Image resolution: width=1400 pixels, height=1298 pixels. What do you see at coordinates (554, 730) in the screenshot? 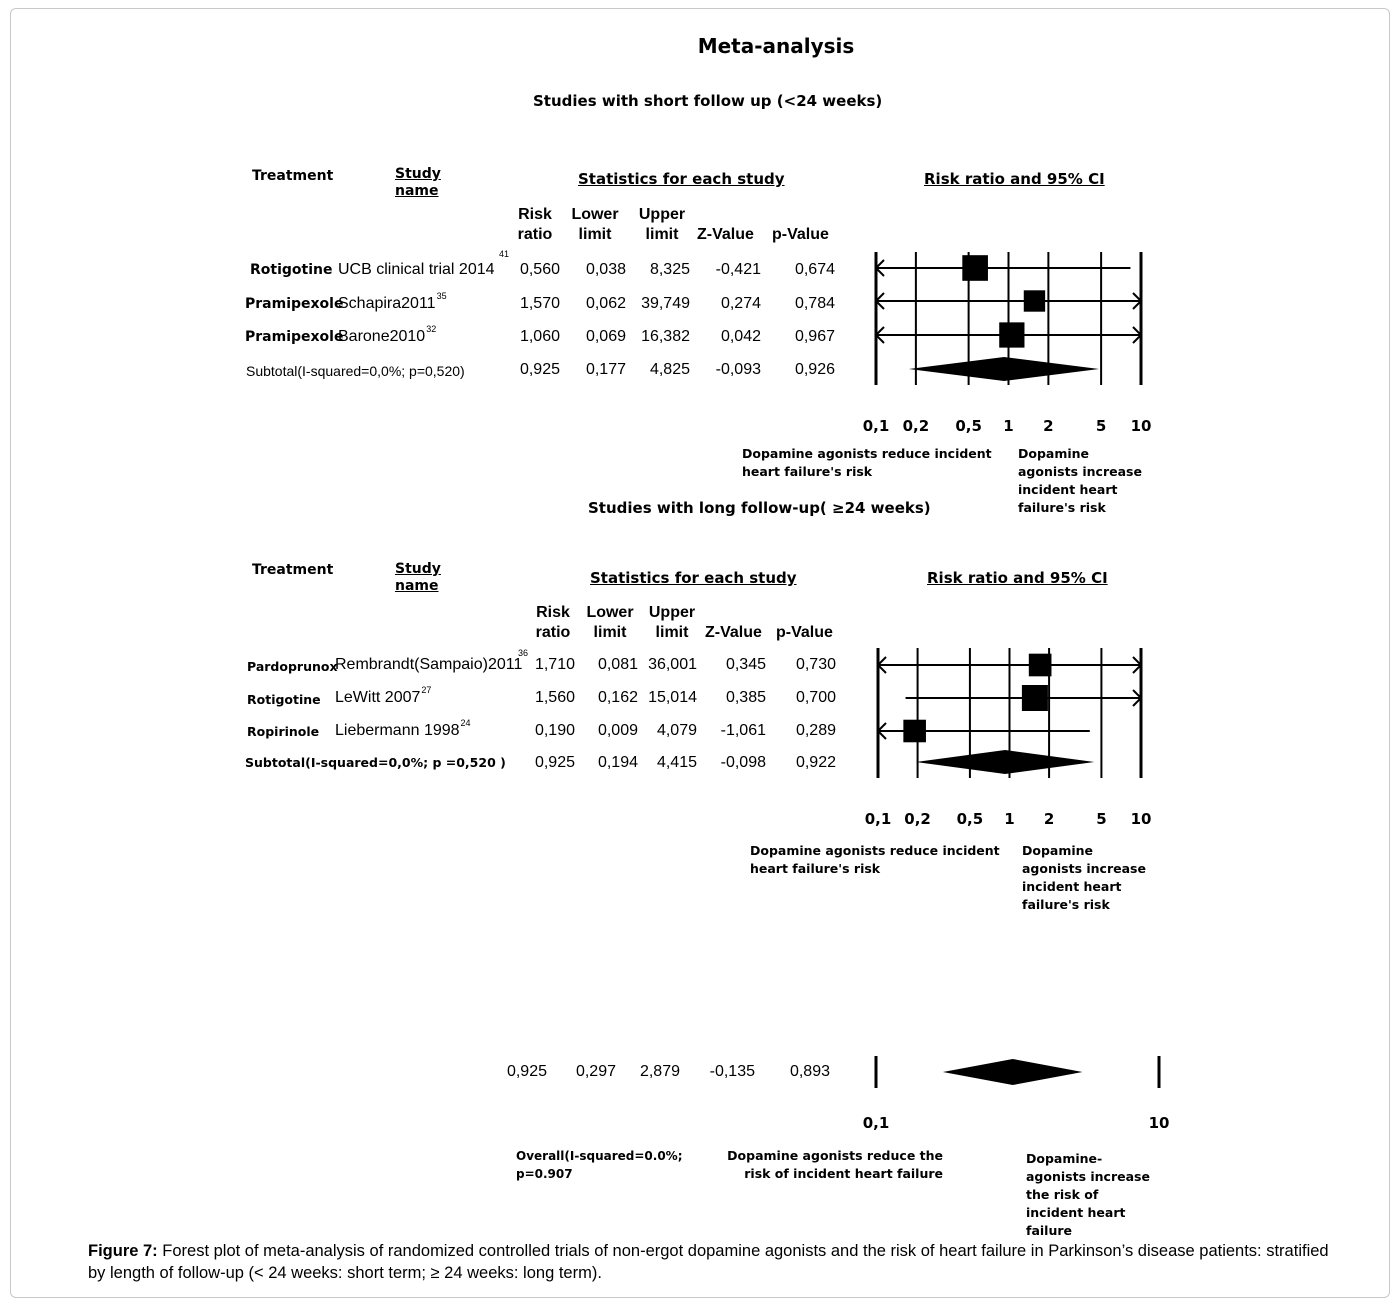
I see `risk-ratio-cell: 0,190` at bounding box center [554, 730].